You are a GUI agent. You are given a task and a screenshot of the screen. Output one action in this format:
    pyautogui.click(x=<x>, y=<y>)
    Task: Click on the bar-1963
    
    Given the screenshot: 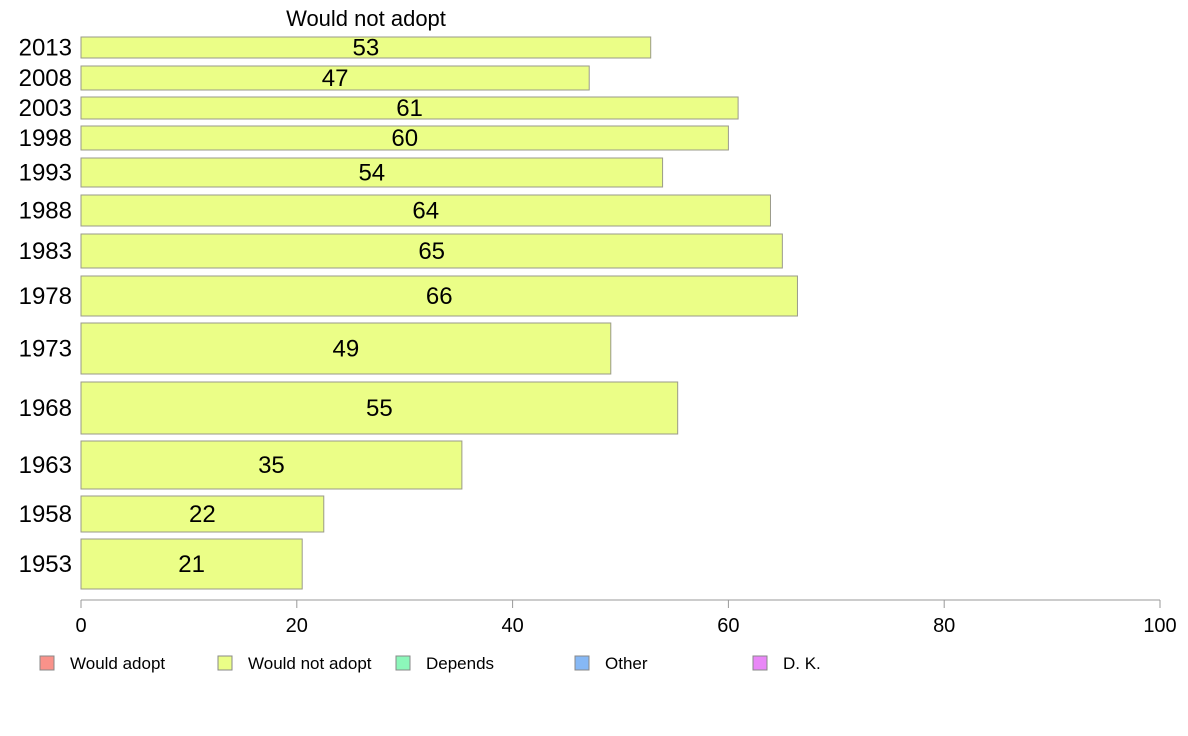 What is the action you would take?
    pyautogui.click(x=271, y=465)
    